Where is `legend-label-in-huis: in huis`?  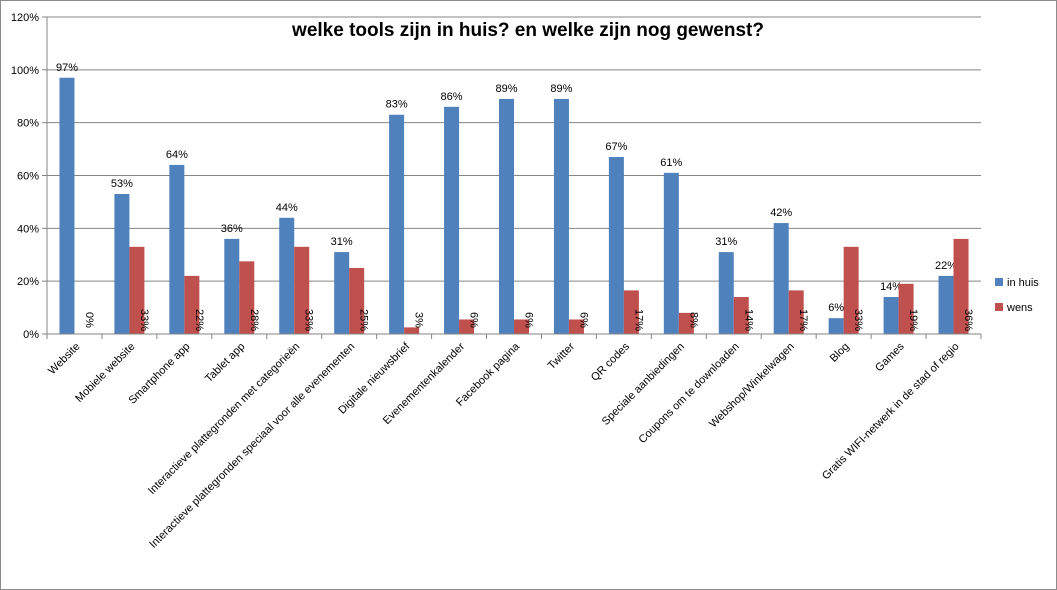 legend-label-in-huis: in huis is located at coordinates (1023, 283).